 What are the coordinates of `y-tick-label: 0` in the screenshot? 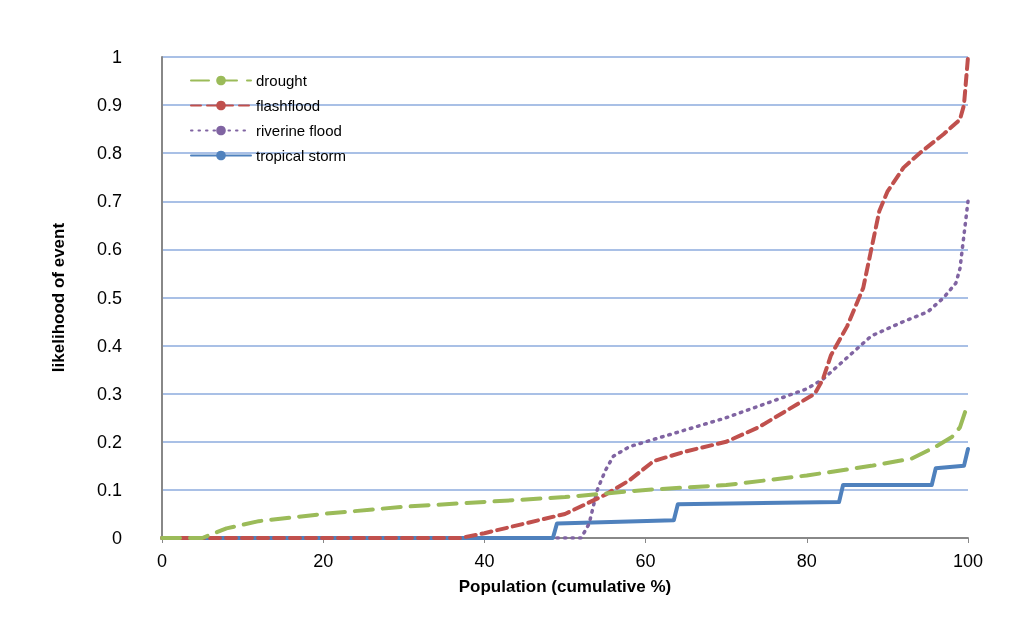 It's located at (116, 538).